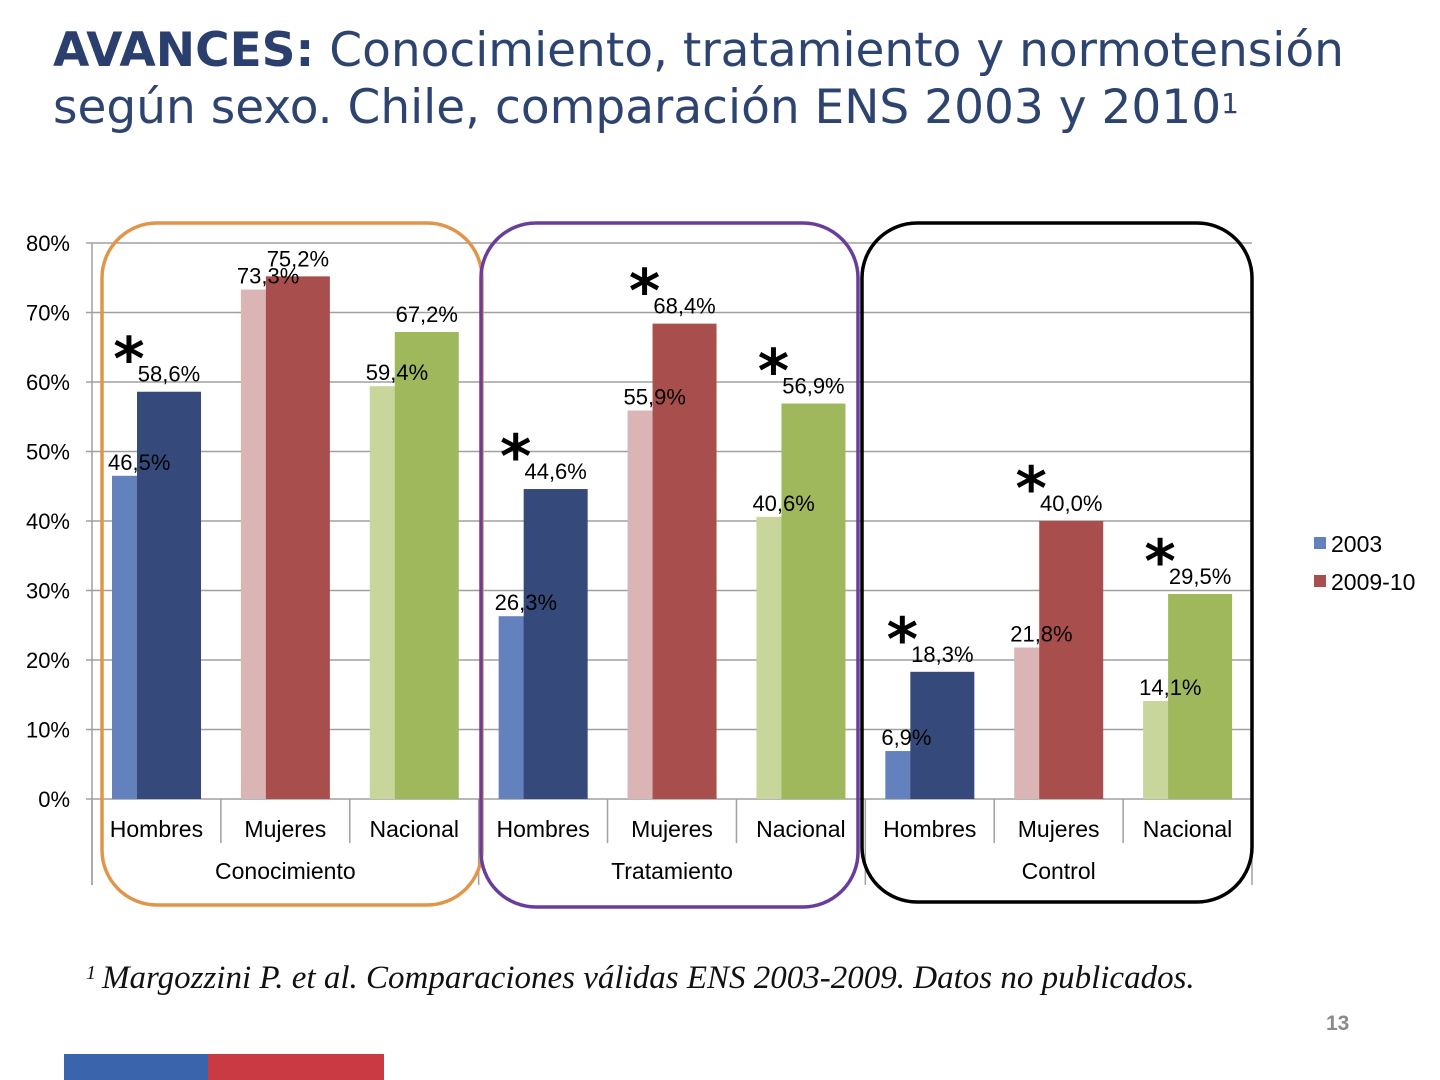  I want to click on y-tick-label: 60%, so click(48, 382).